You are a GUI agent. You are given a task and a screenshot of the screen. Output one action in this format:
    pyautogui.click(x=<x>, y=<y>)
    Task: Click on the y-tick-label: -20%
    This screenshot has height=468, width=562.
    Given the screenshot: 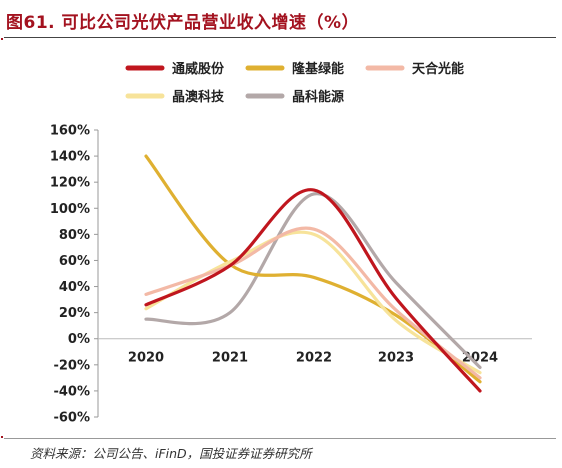 What is the action you would take?
    pyautogui.click(x=71, y=365)
    